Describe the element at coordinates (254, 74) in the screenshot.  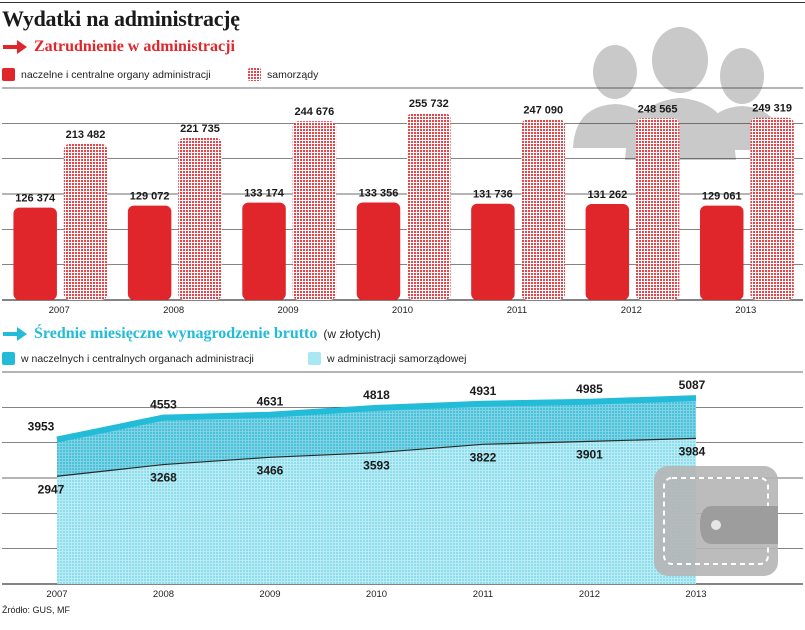
I see `legend-swatch-dotted-red` at that location.